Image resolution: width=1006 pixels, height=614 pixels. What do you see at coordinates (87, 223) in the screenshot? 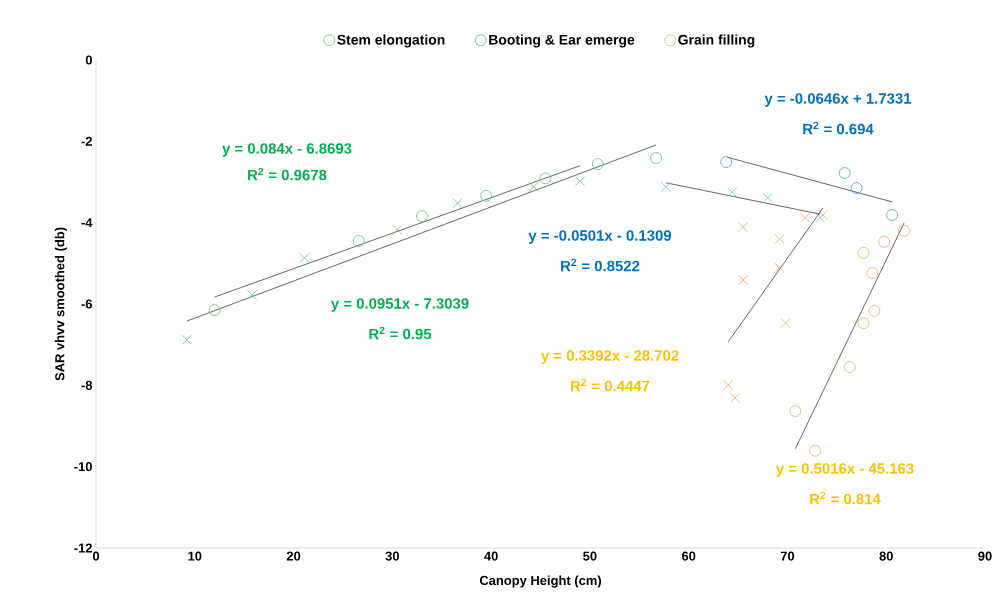
I see `y-tick-label: -4` at bounding box center [87, 223].